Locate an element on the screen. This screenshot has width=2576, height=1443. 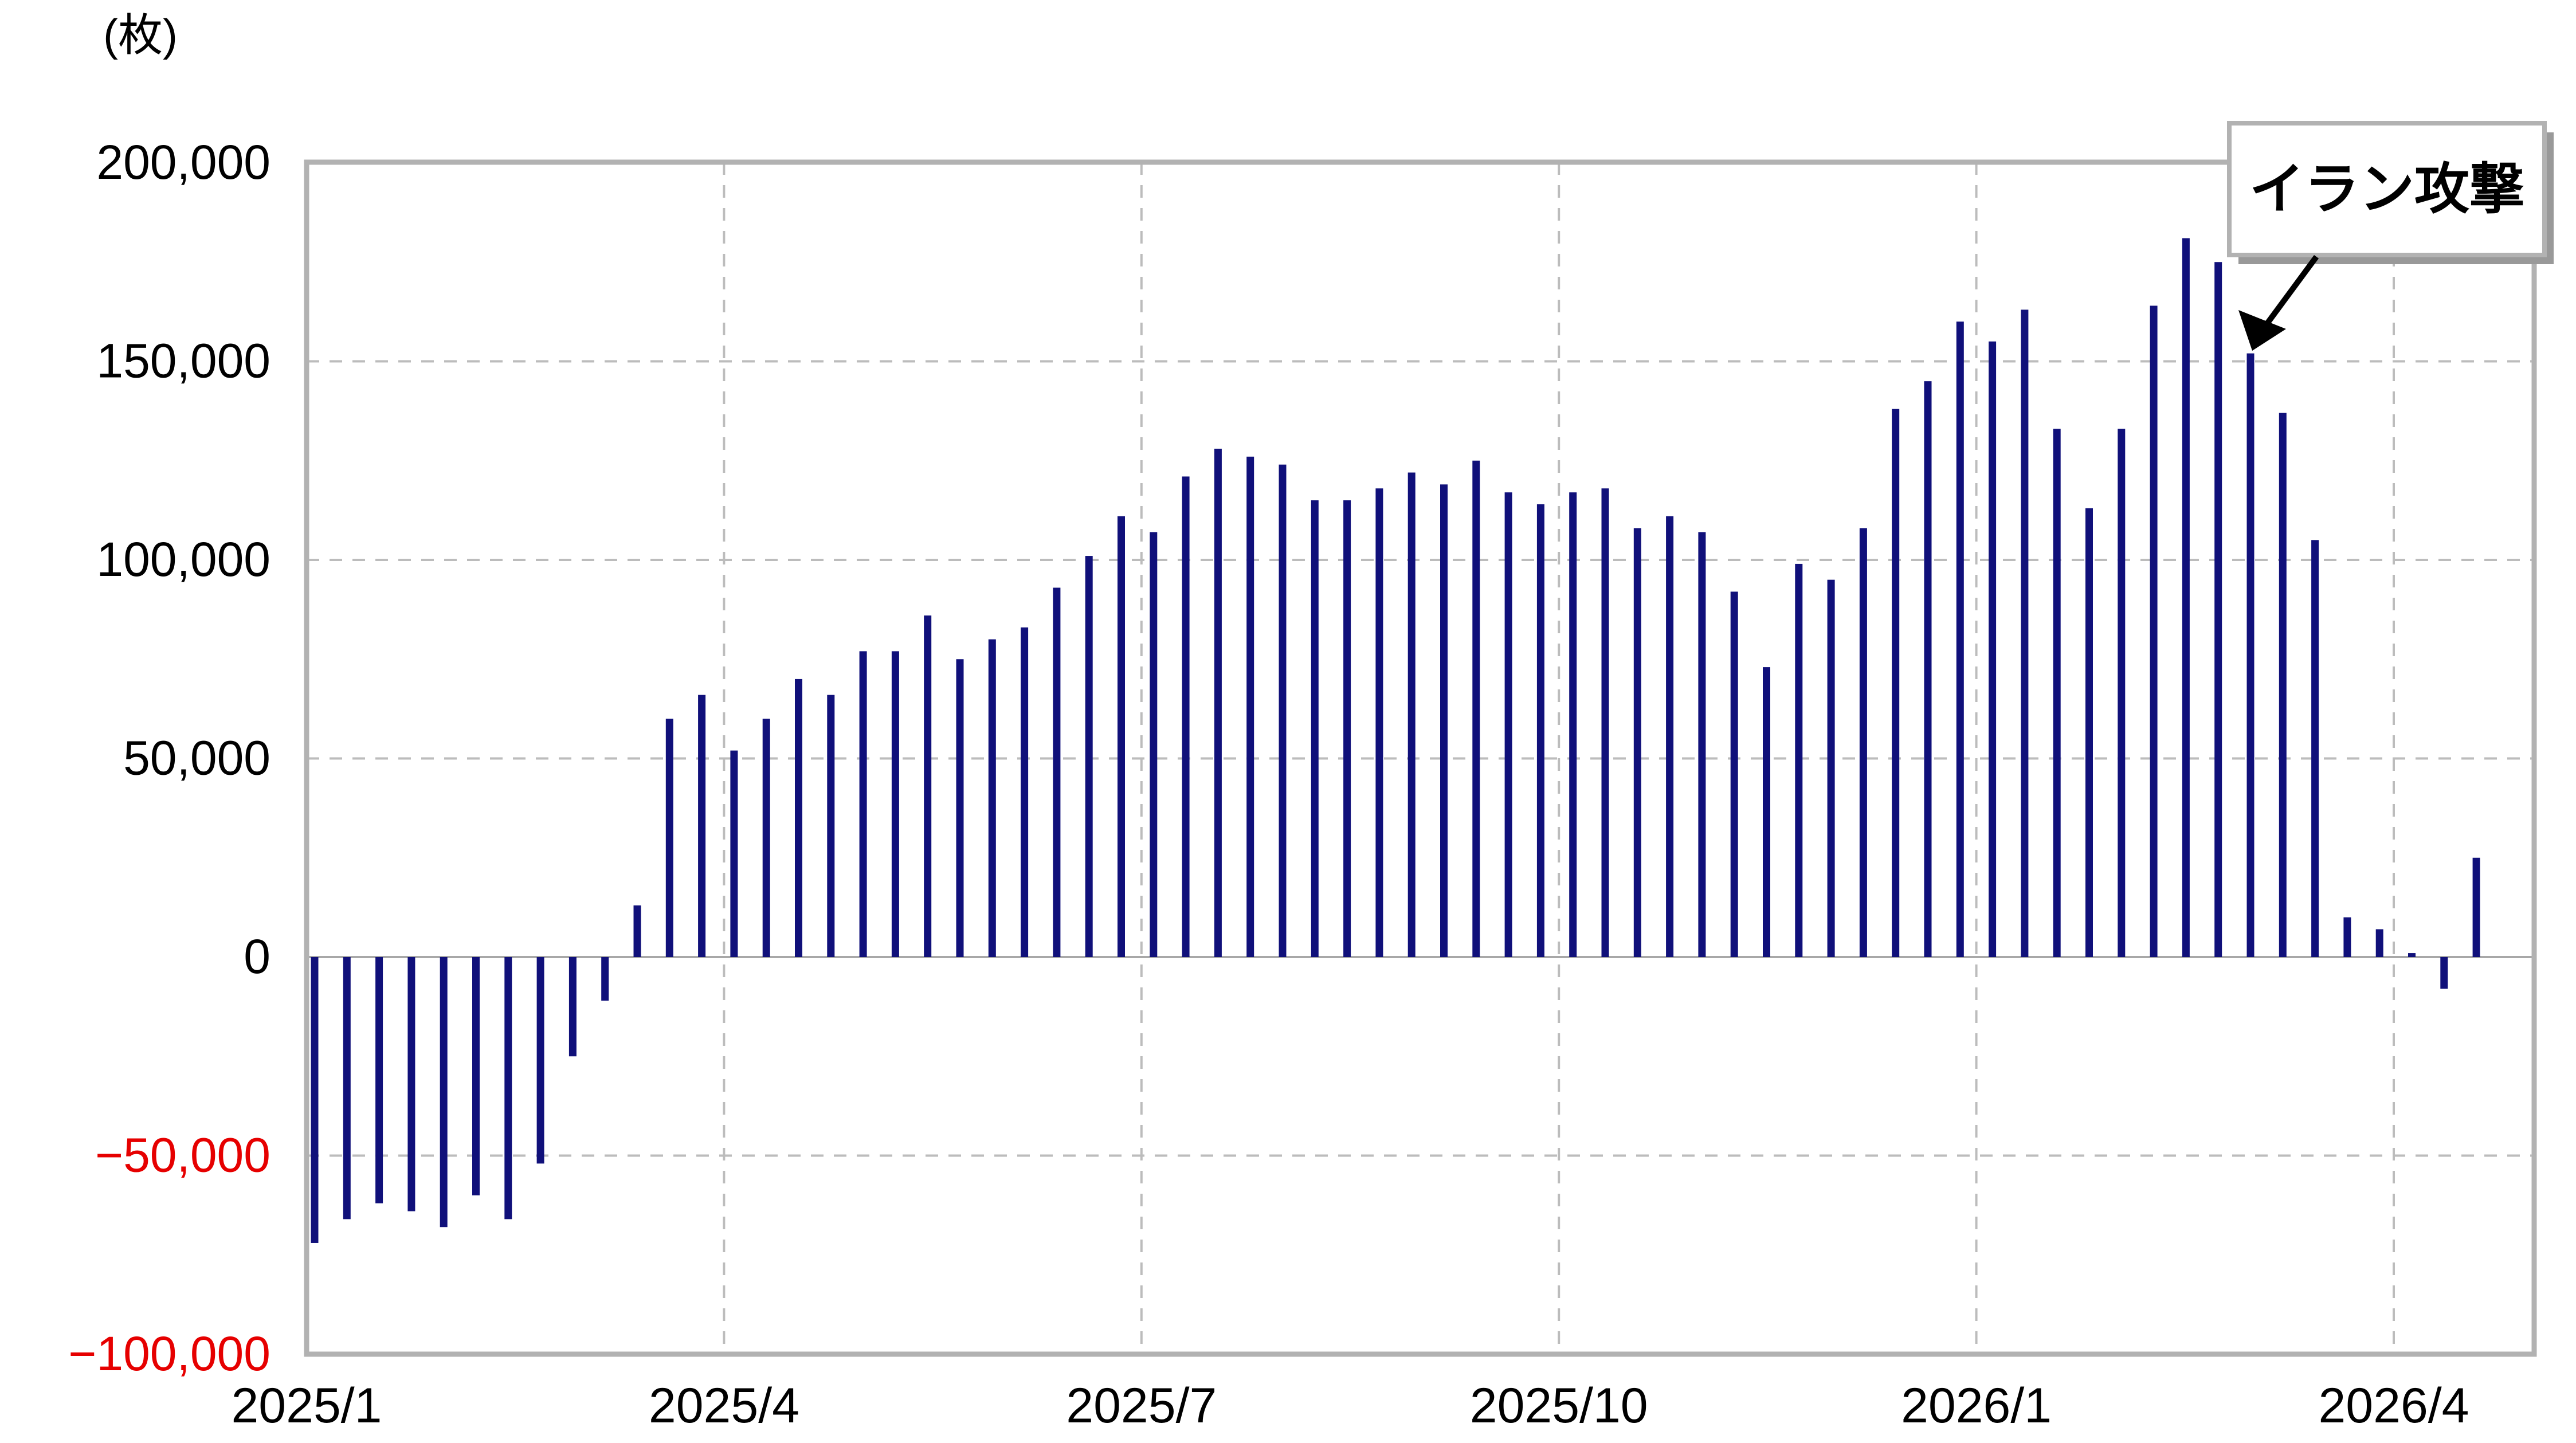
annotation-arrow is located at coordinates (2290, 291).